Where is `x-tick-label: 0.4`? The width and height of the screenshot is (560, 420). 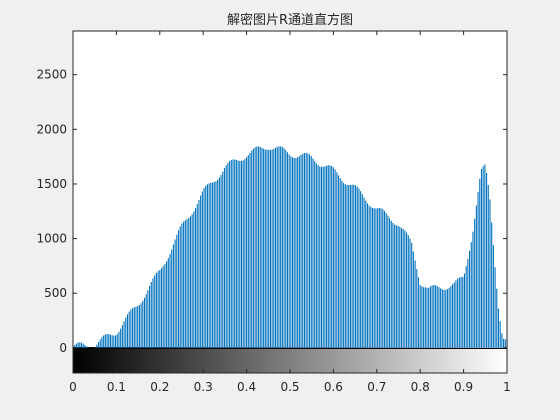
x-tick-label: 0.4 is located at coordinates (246, 387).